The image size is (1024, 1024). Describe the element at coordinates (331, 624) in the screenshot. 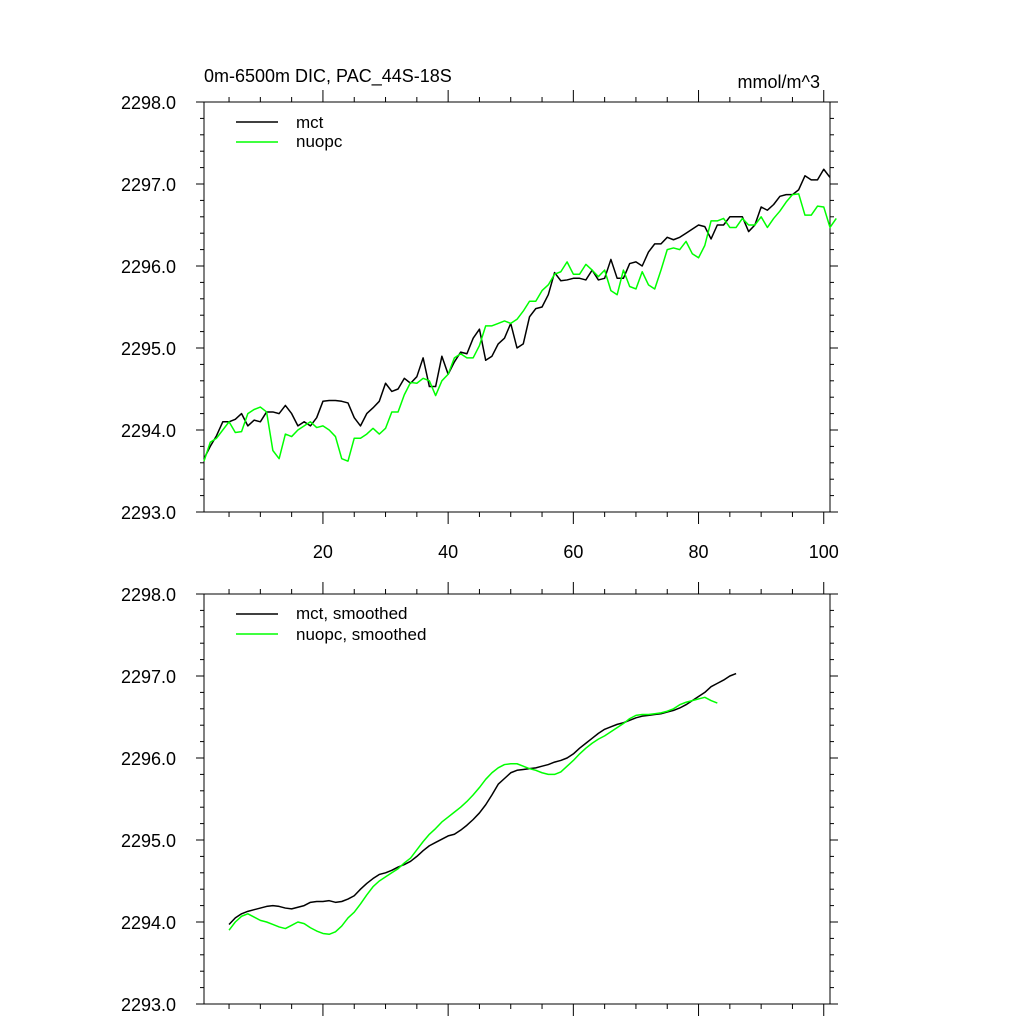

I see `bottom-legend: mct, smoothed nuopc, smoothed` at that location.